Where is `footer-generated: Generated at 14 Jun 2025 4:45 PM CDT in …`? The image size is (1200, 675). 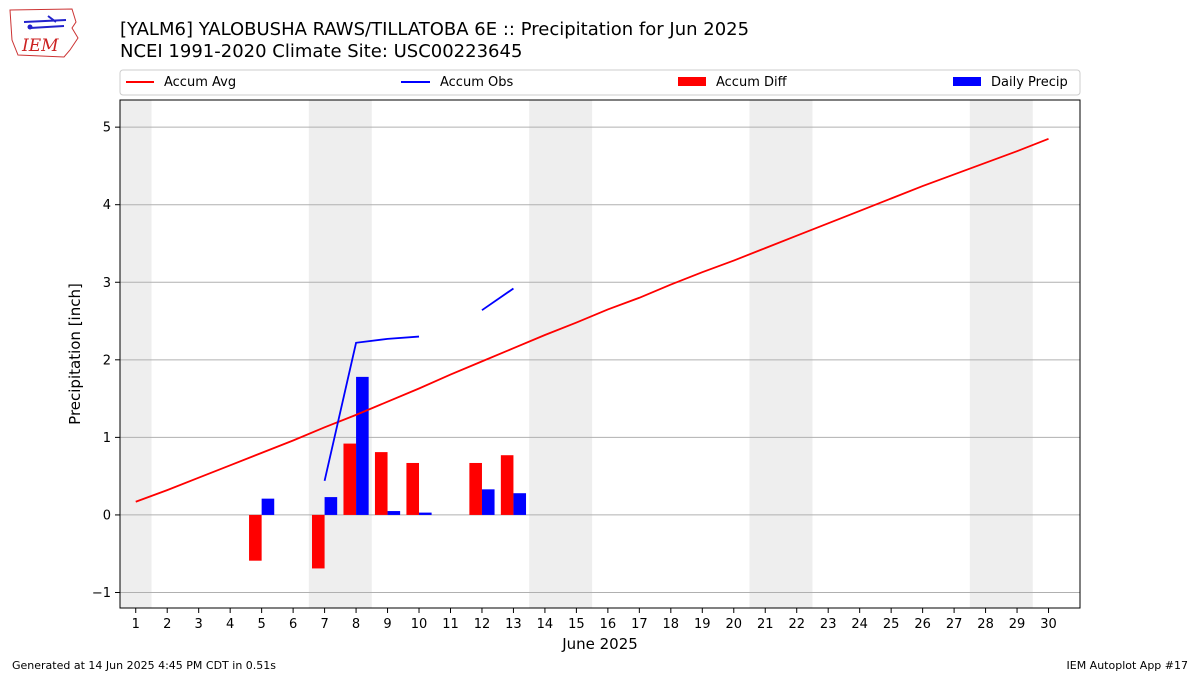 footer-generated: Generated at 14 Jun 2025 4:45 PM CDT in … is located at coordinates (144, 665).